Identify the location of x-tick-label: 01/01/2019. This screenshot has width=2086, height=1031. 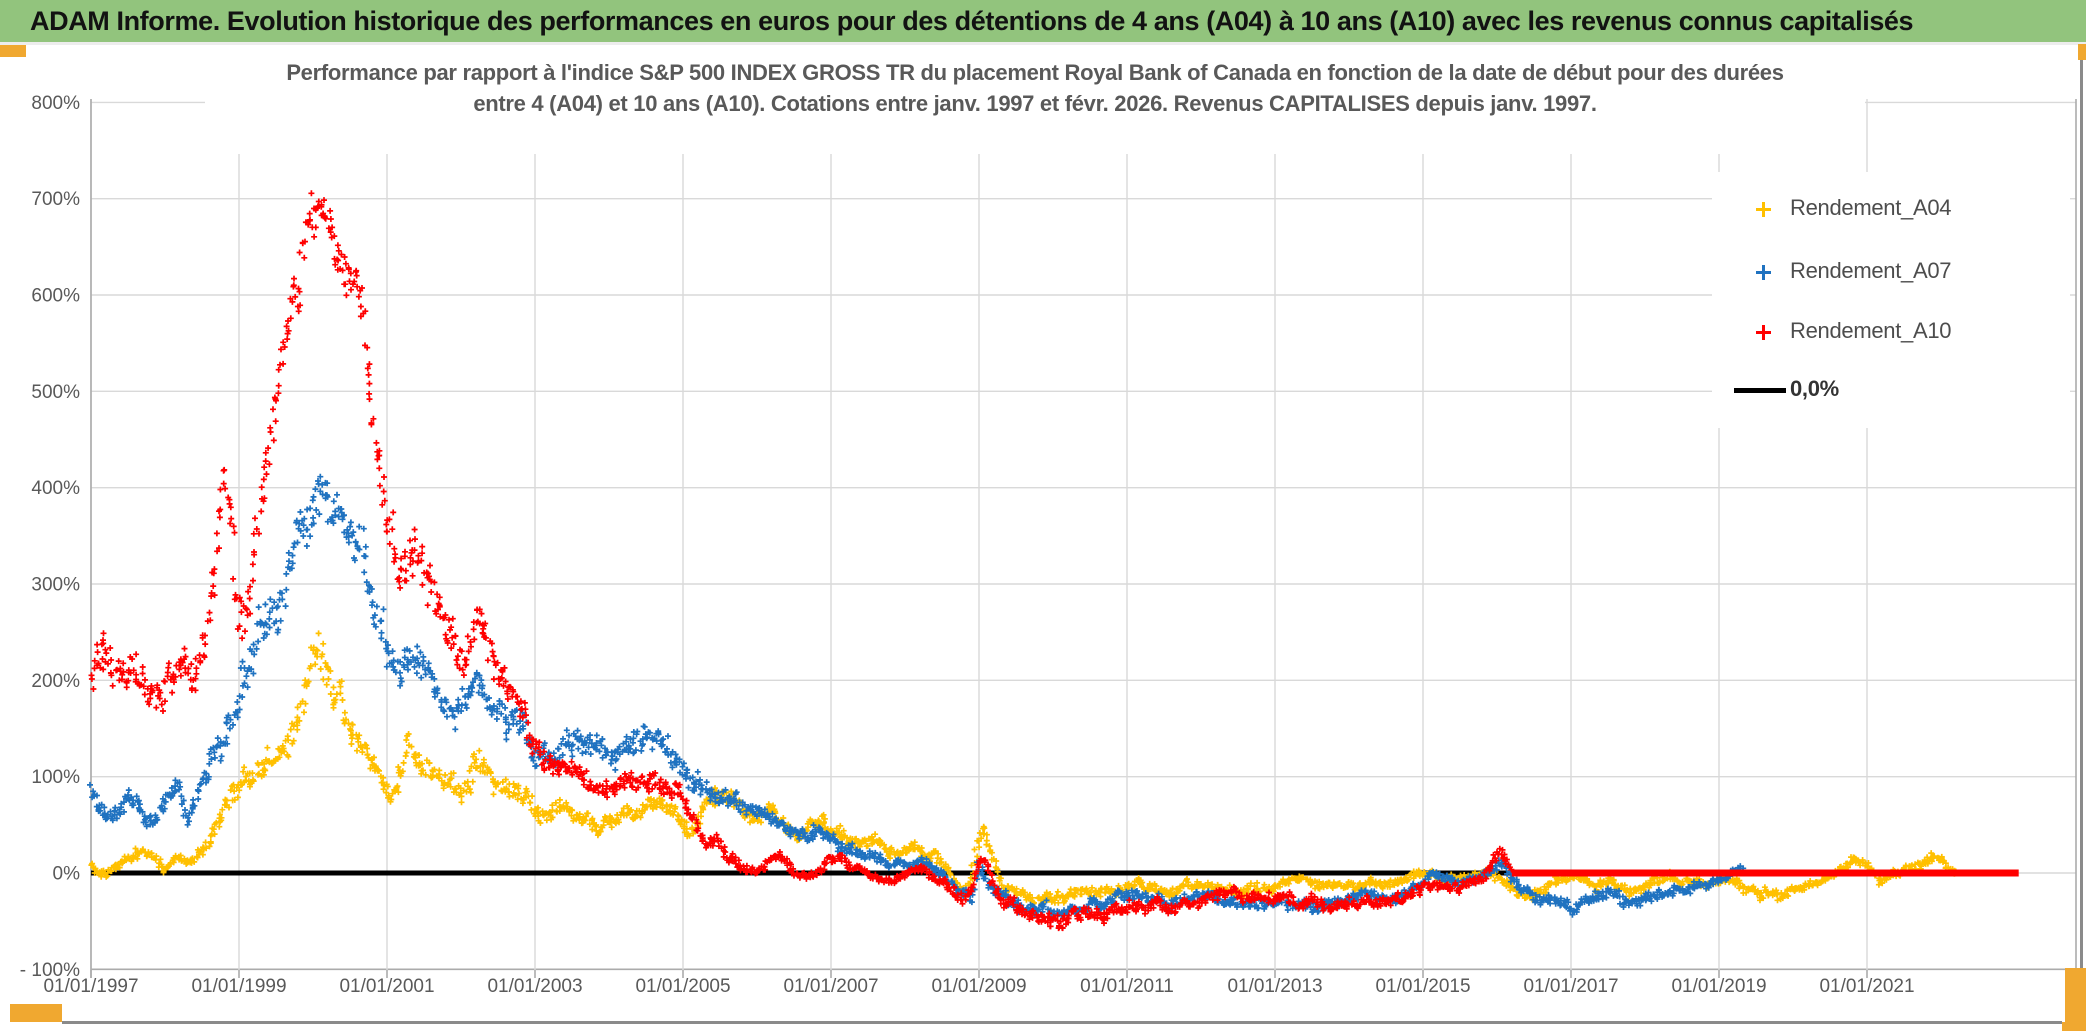
(1718, 986).